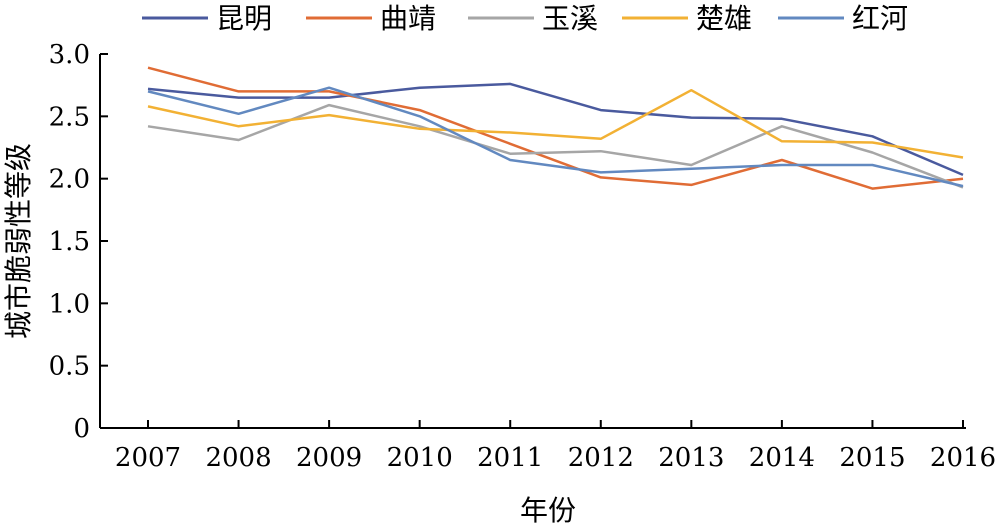  Describe the element at coordinates (81, 429) in the screenshot. I see `y-tick-label: 0` at that location.